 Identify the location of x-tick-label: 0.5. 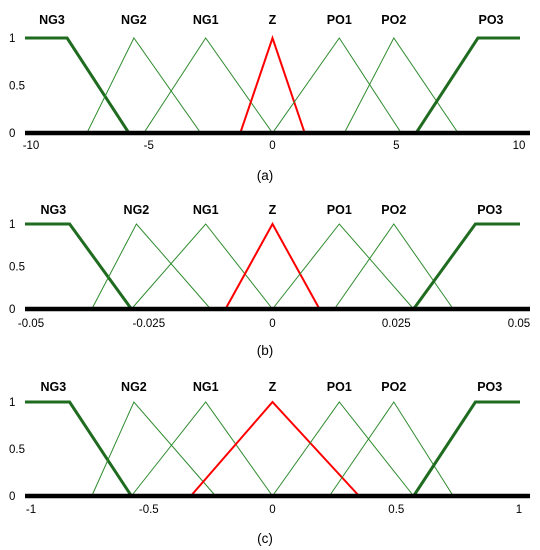
(396, 510).